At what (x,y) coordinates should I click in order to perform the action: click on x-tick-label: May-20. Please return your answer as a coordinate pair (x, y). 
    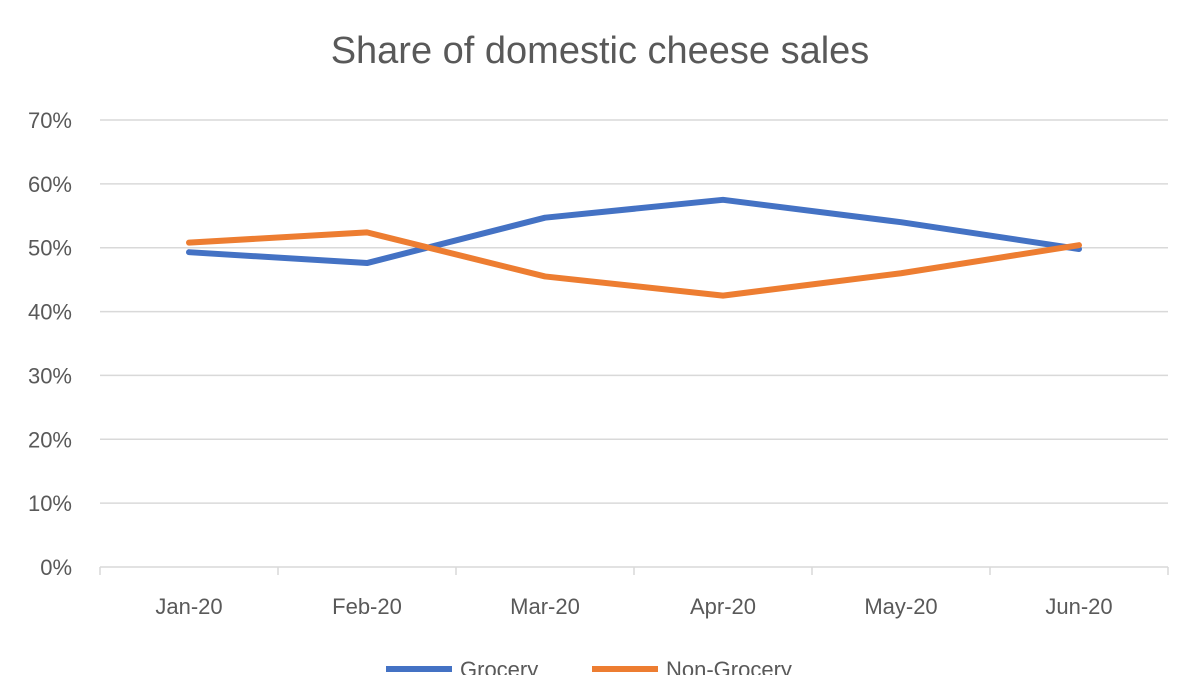
    Looking at the image, I should click on (900, 606).